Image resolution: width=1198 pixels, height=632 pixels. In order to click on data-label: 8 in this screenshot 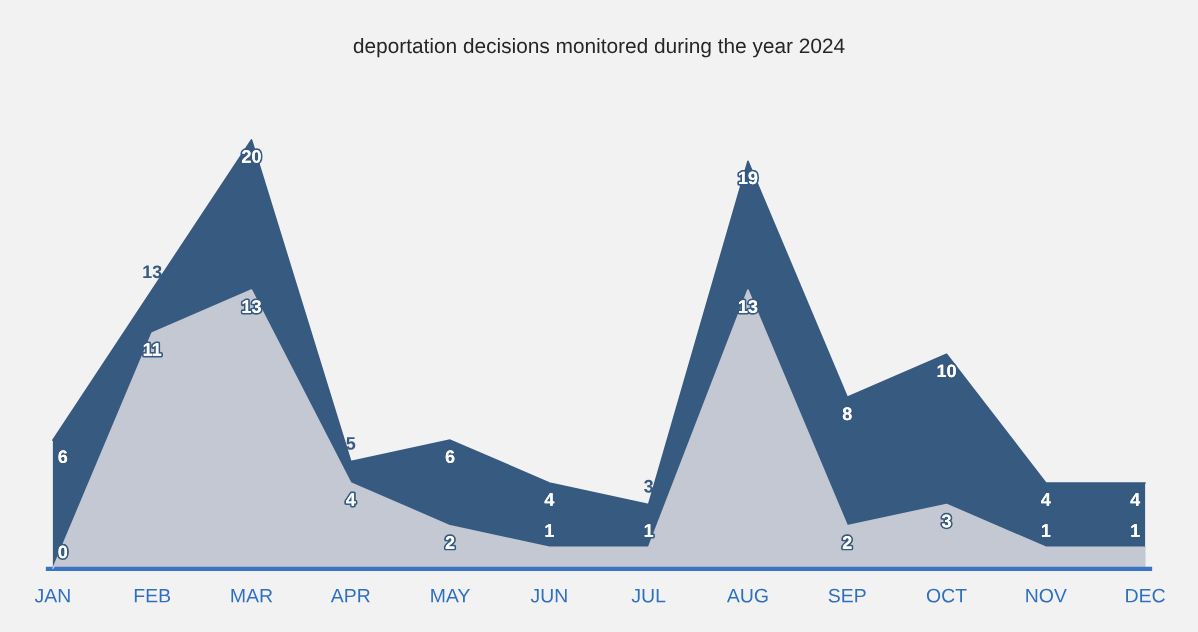, I will do `click(847, 414)`.